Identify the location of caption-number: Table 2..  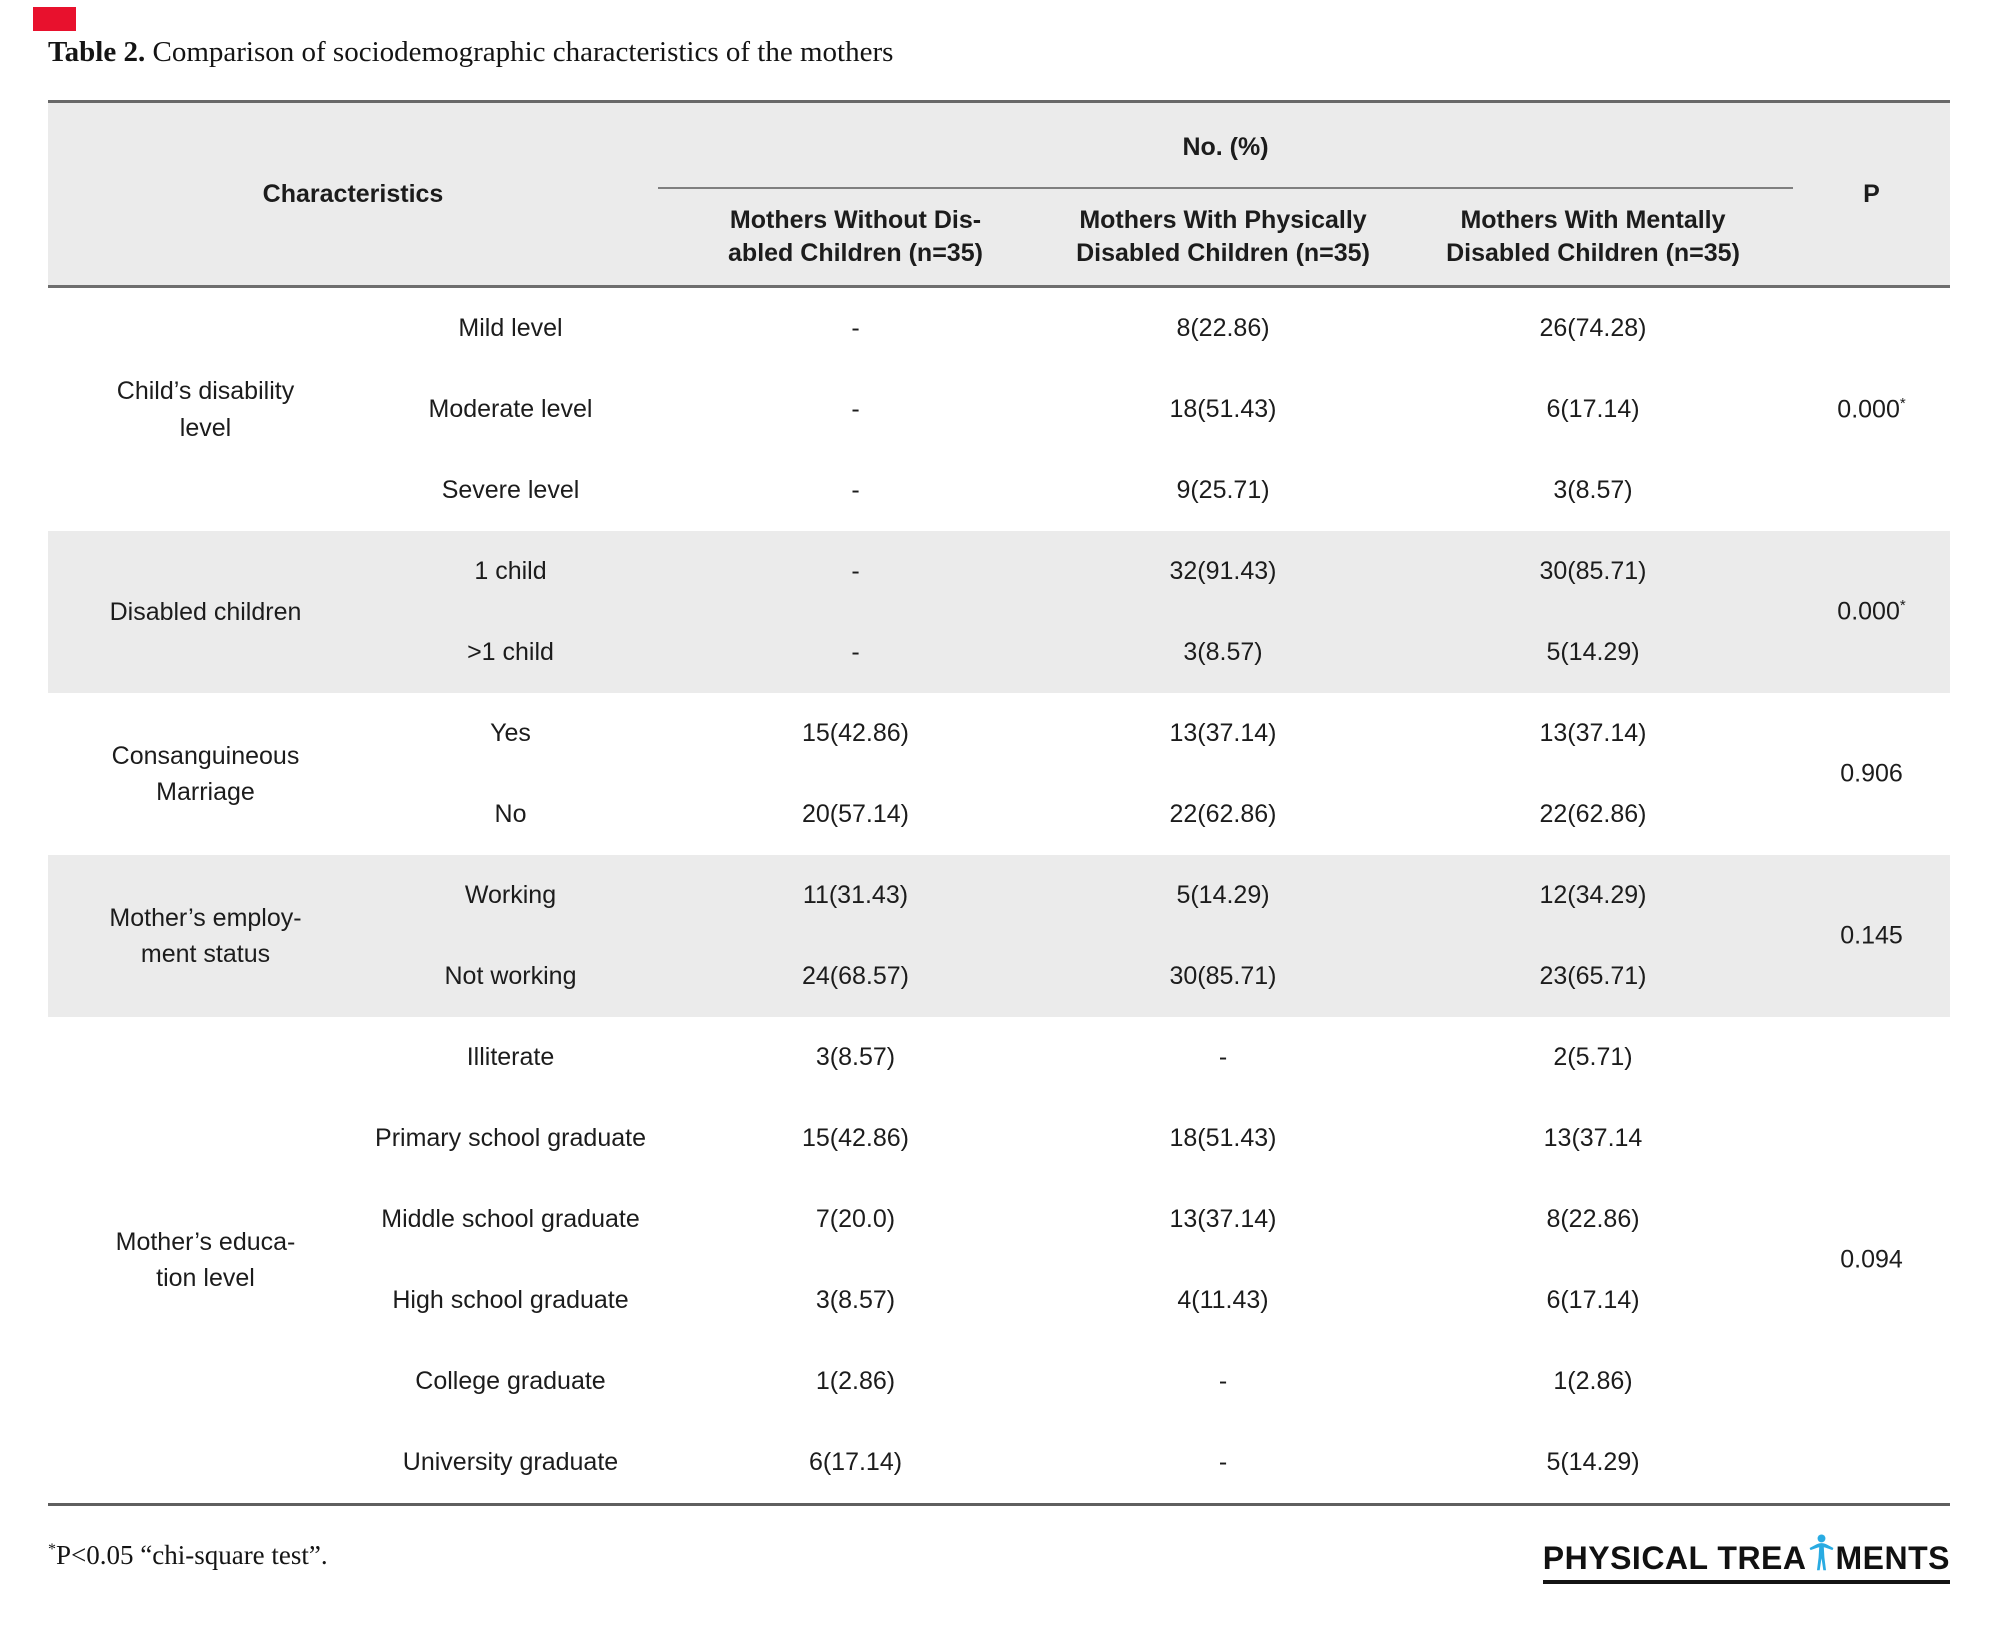
(97, 52).